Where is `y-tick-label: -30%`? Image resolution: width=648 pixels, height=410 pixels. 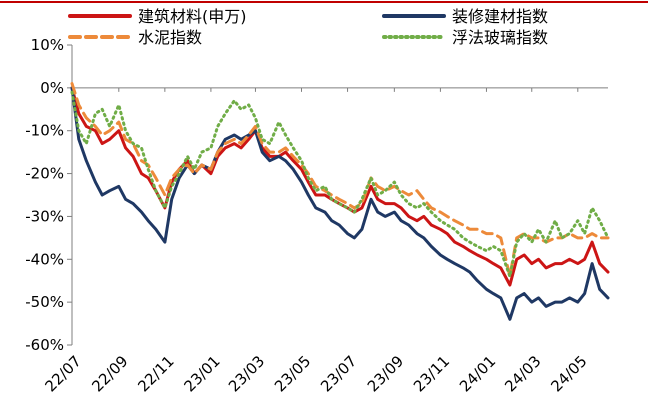
y-tick-label: -30% is located at coordinates (44, 216).